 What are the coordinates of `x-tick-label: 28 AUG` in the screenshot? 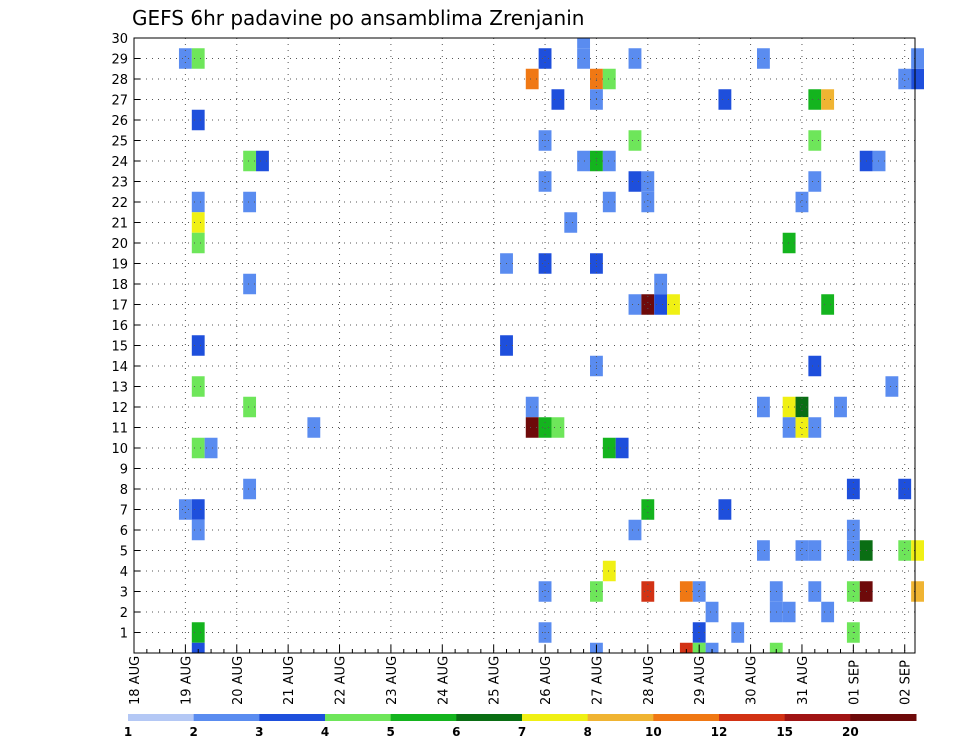 It's located at (649, 680).